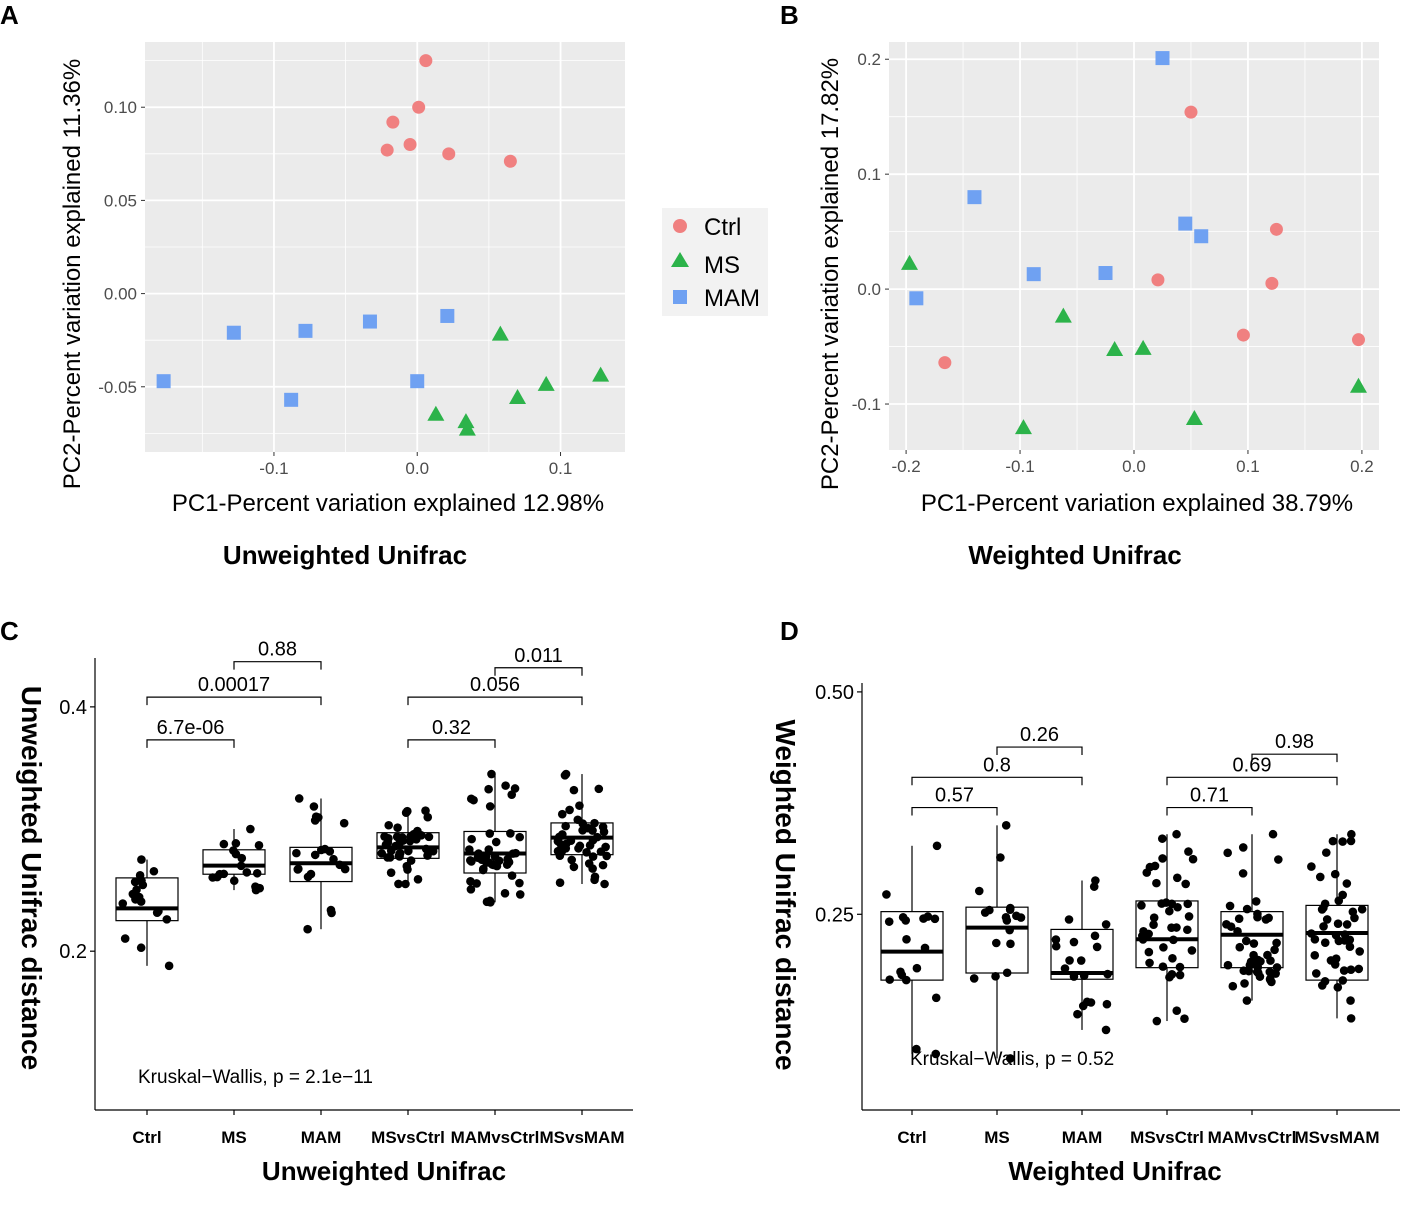 The image size is (1407, 1221). Describe the element at coordinates (364, 870) in the screenshot. I see `boxes-c` at that location.